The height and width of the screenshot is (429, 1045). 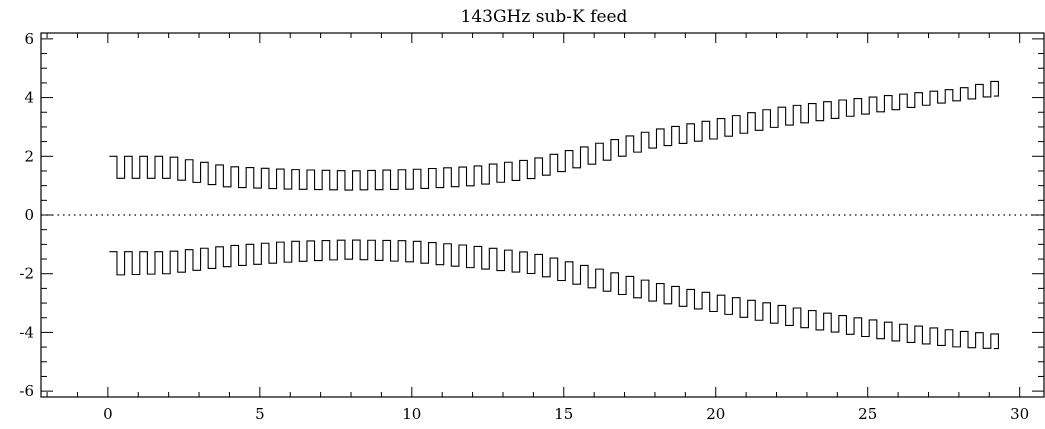 I want to click on x-tick-label: 25, so click(x=867, y=414).